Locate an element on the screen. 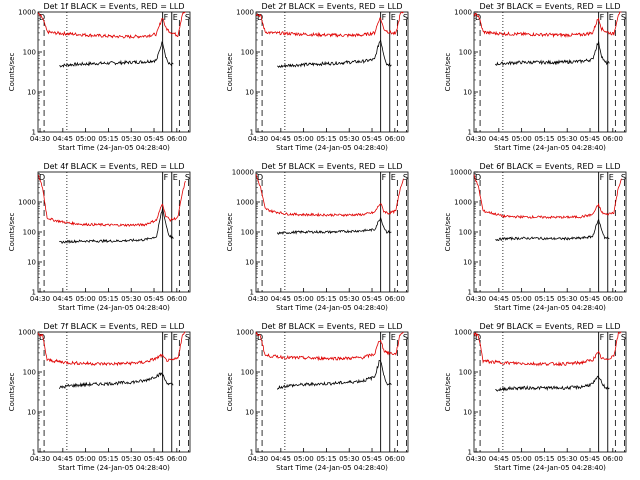 This screenshot has width=640, height=480. chart-title: Det 9f BLACK = Events, RED = LLD is located at coordinates (549, 326).